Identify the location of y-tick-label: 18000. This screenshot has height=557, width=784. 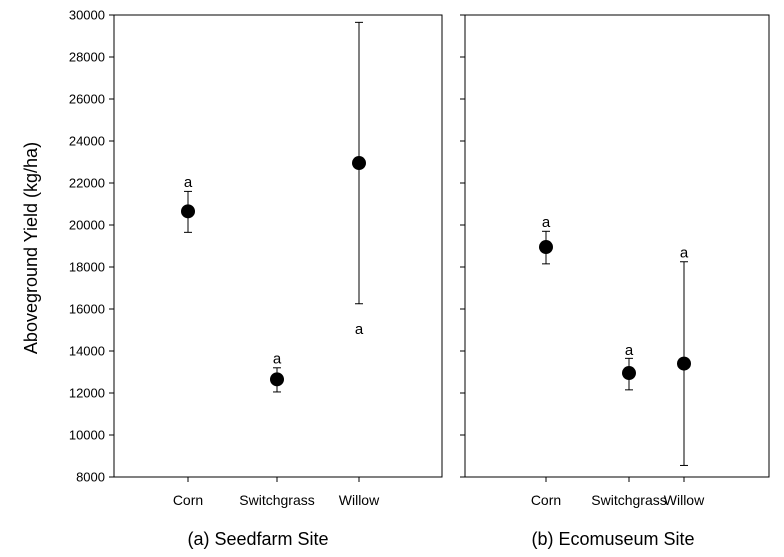
(87, 267).